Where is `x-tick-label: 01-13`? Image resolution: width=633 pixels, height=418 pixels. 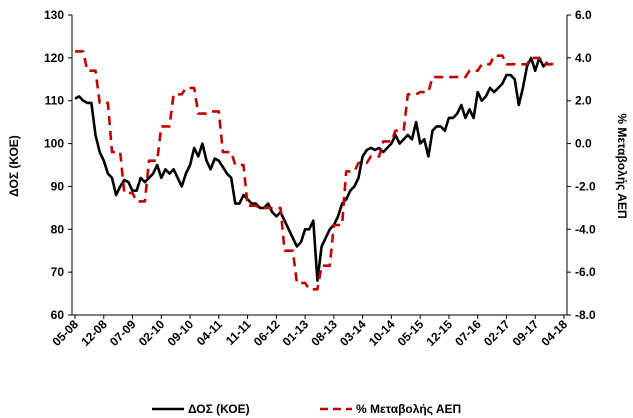
x-tick-label: 01-13 is located at coordinates (296, 333).